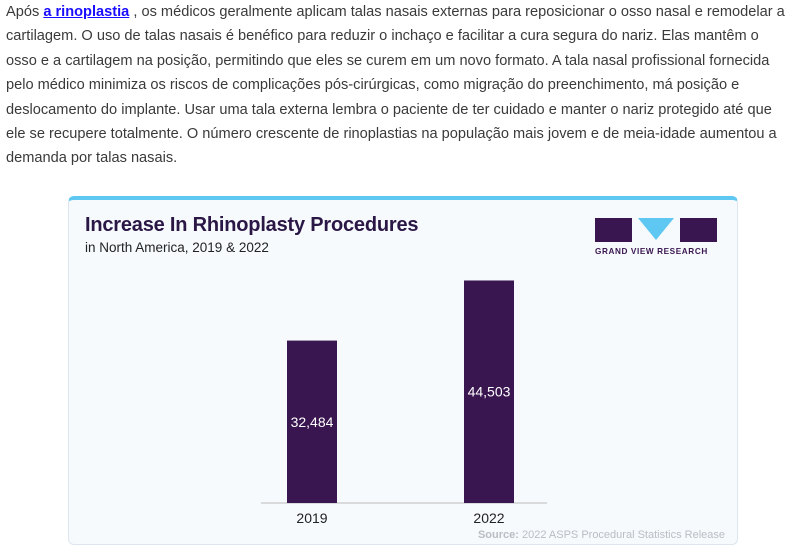 The width and height of the screenshot is (802, 560). I want to click on paragraph-line: demanda por talas nasais., so click(92, 158).